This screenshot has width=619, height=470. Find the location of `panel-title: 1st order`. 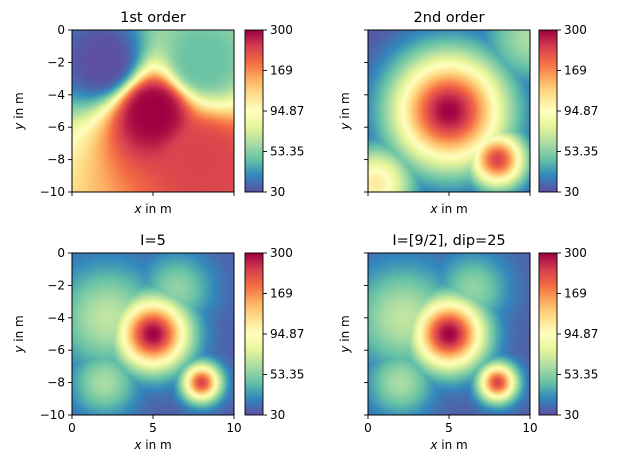

panel-title: 1st order is located at coordinates (153, 18).